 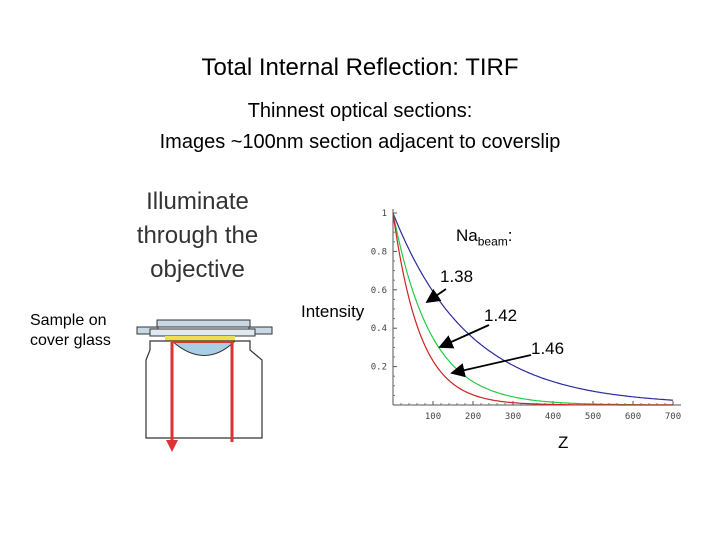 I want to click on illuminate-line-2: through the, so click(x=197, y=235).